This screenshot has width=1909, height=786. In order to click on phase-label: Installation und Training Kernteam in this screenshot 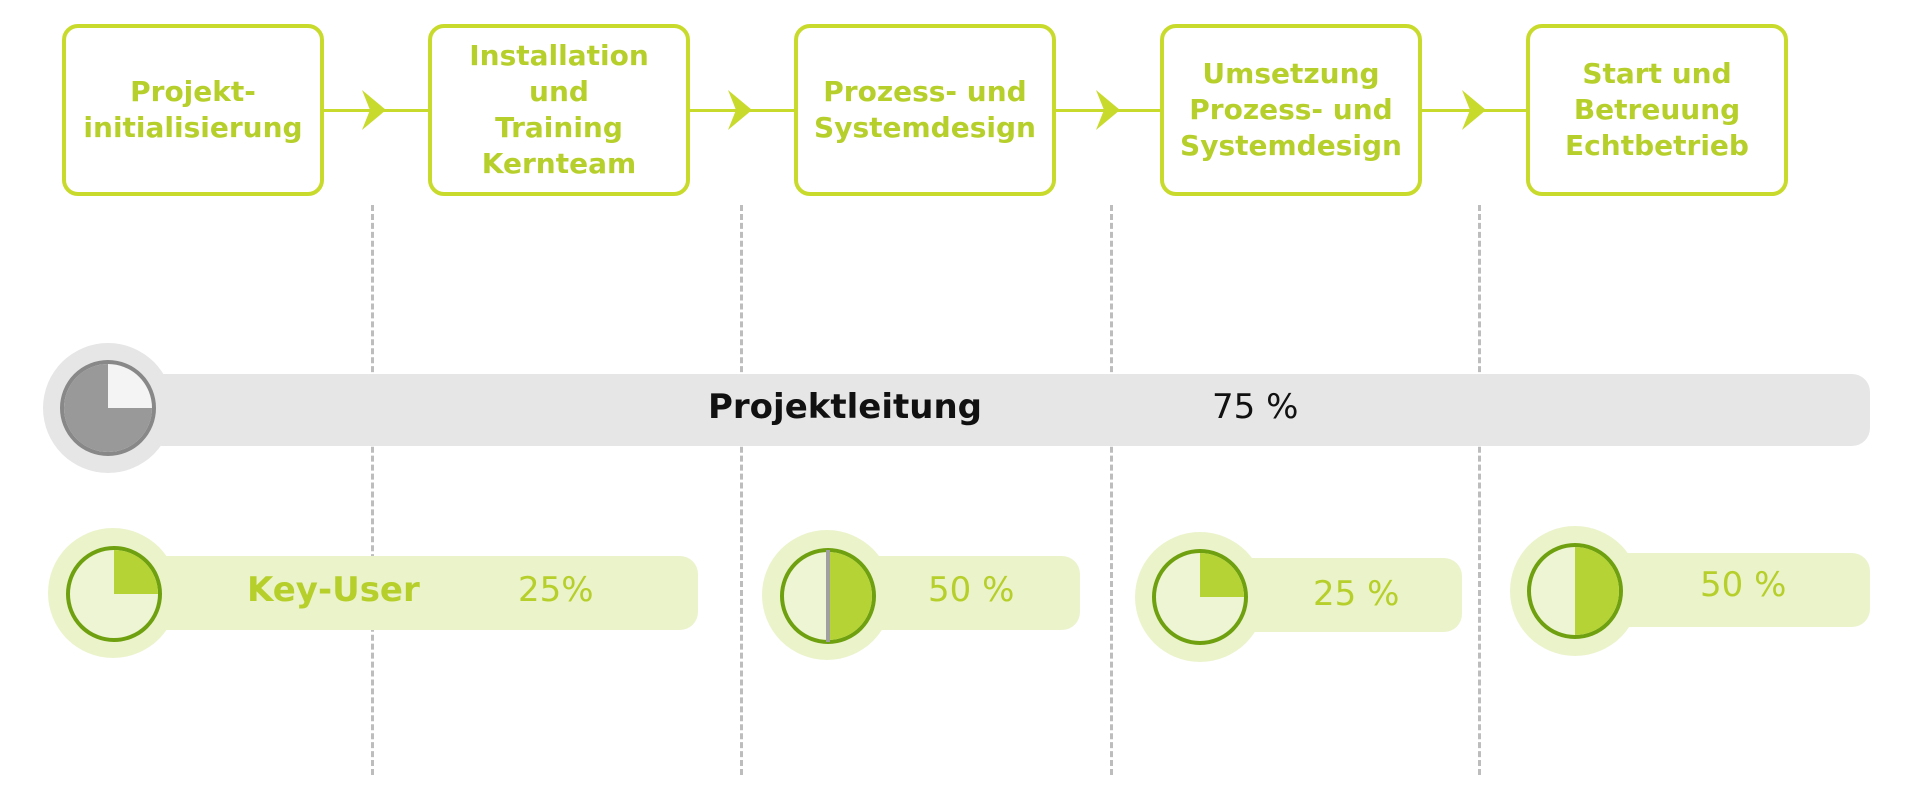, I will do `click(559, 109)`.